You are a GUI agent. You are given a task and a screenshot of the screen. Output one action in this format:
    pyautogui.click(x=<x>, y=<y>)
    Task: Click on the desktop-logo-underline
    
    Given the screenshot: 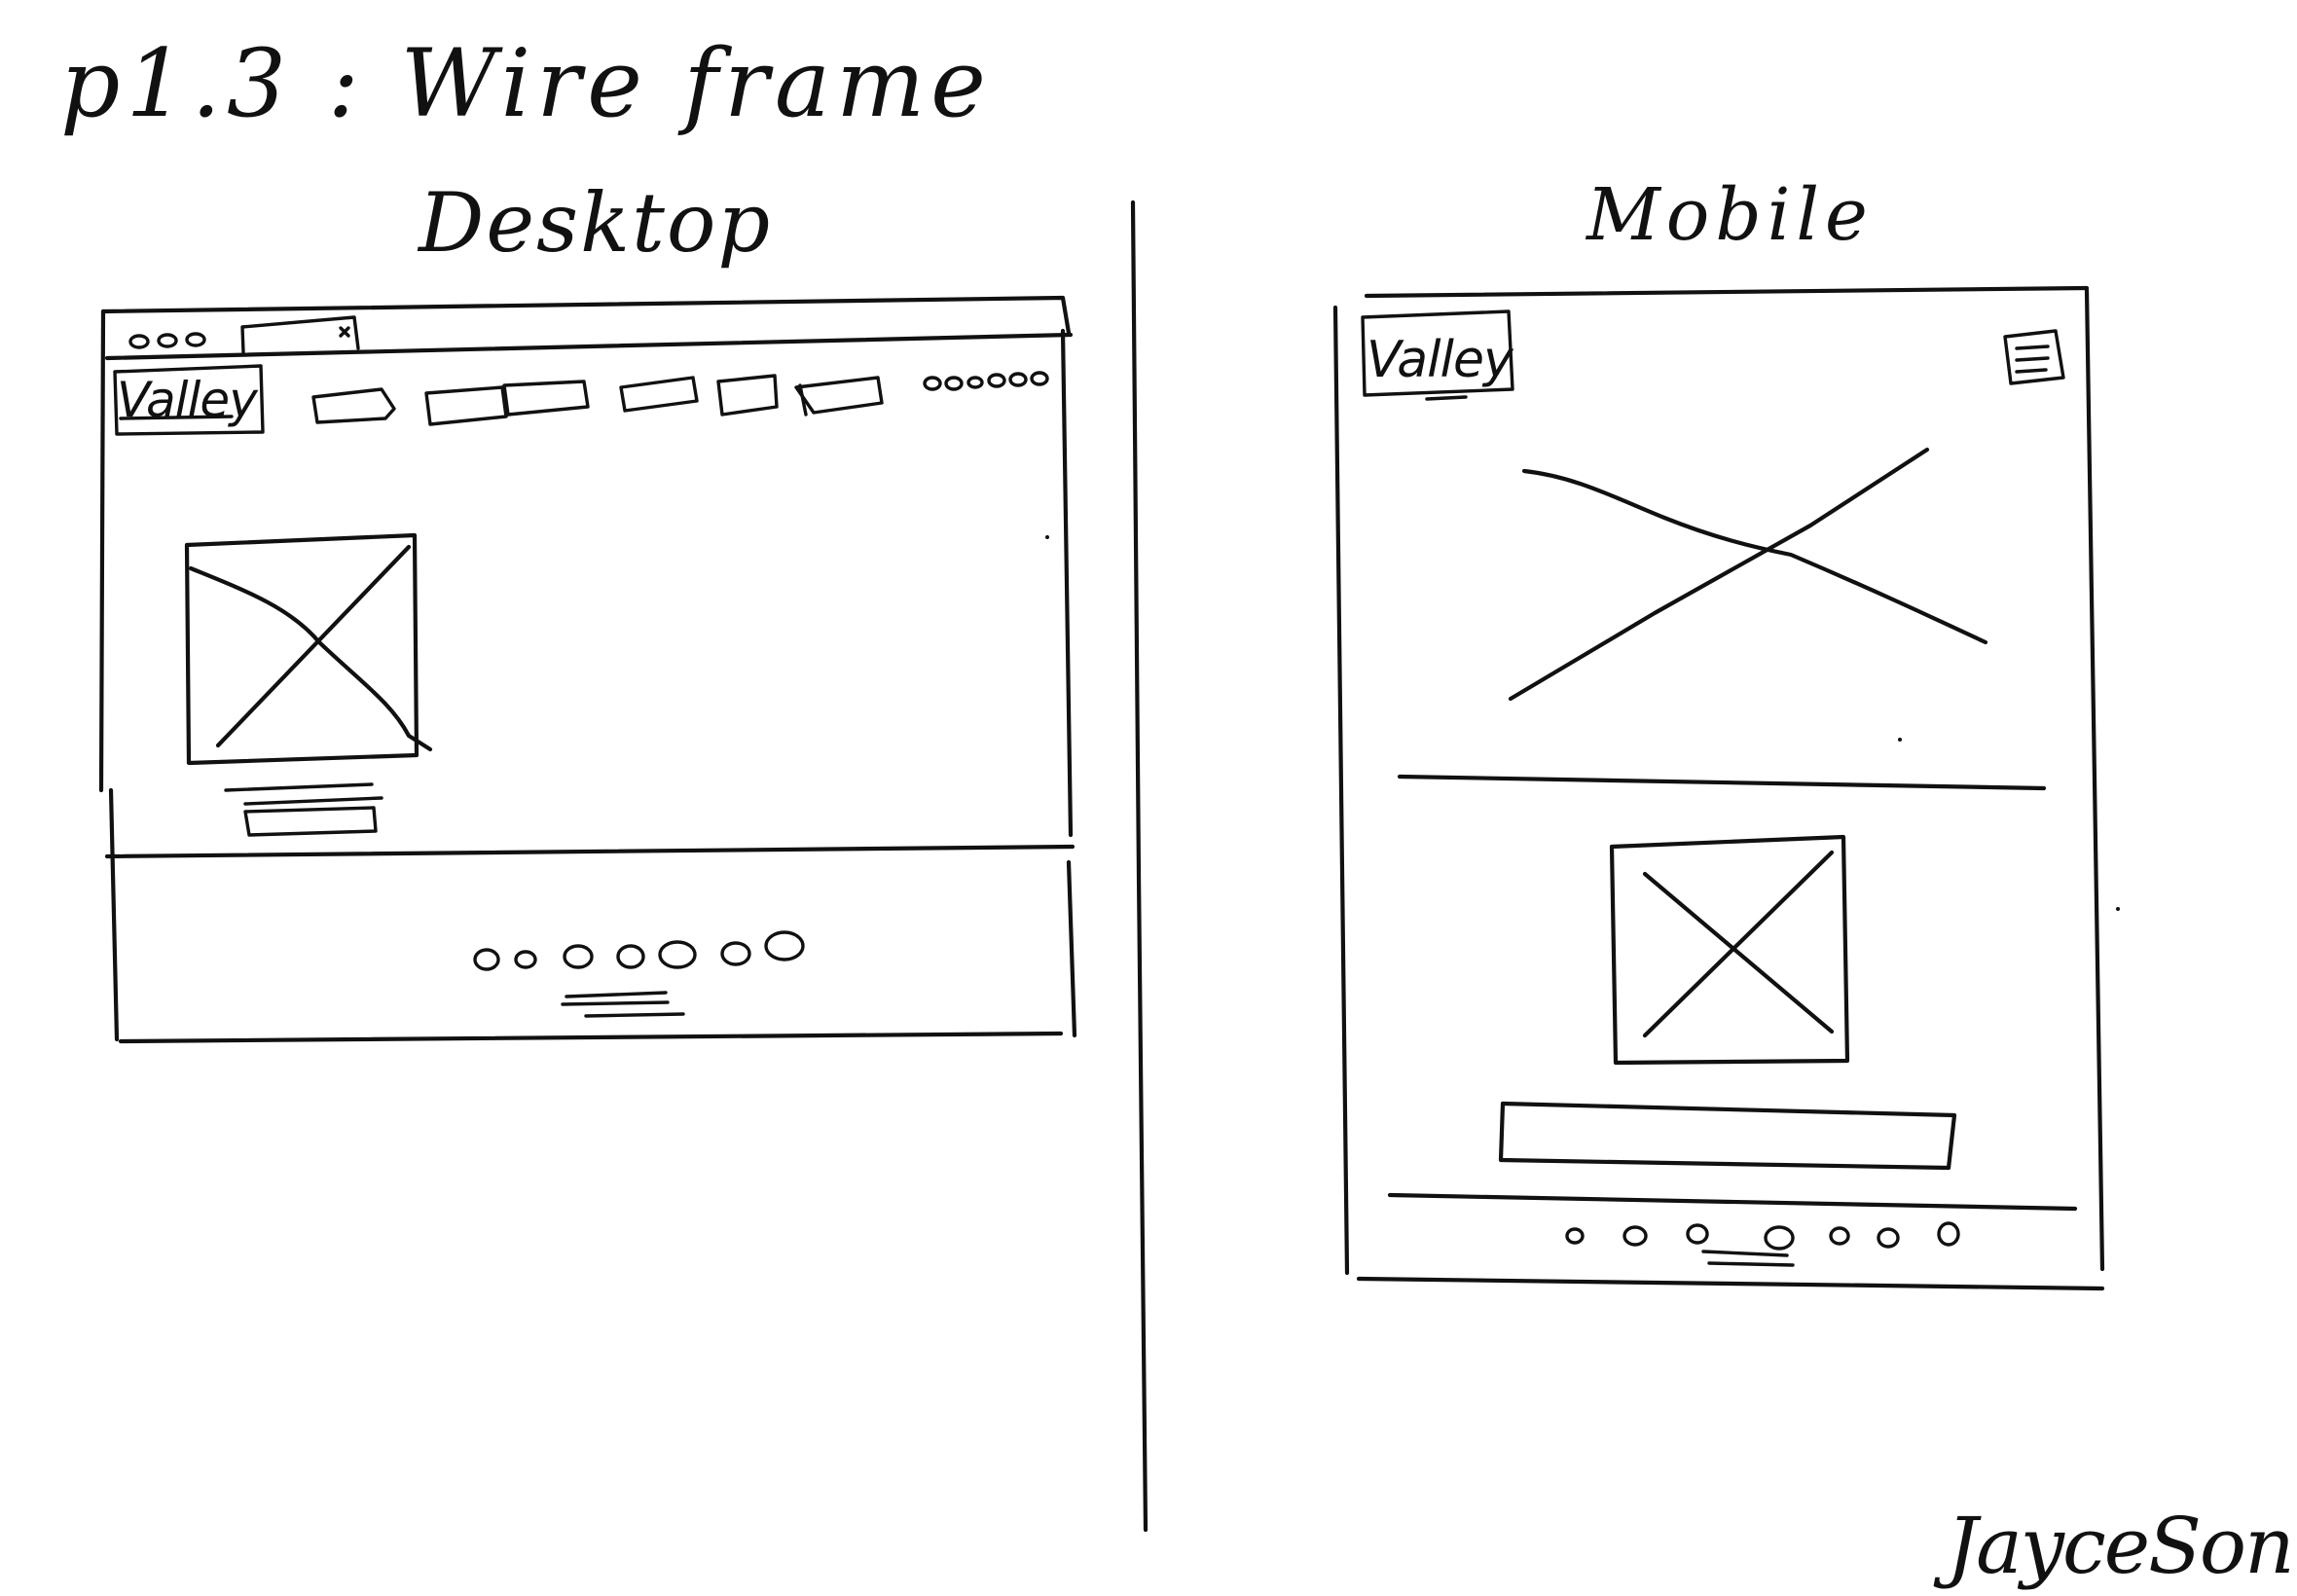 What is the action you would take?
    pyautogui.click(x=176, y=417)
    